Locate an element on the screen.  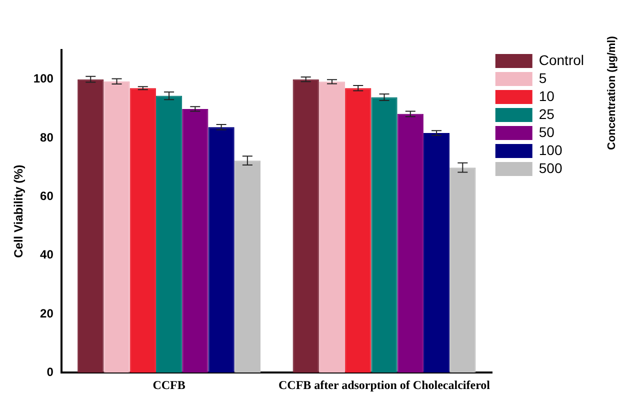
legend-label: 25 is located at coordinates (546, 114).